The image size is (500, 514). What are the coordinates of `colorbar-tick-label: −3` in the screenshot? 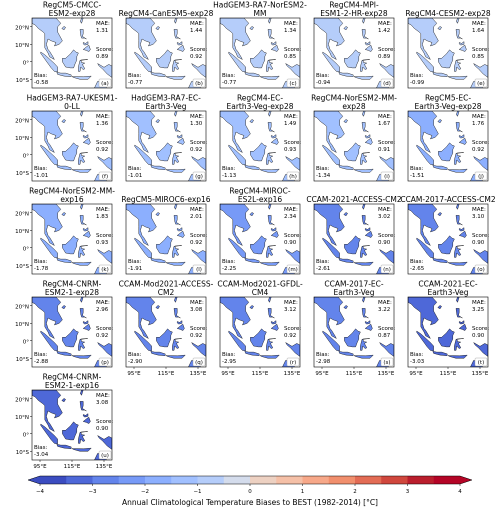 It's located at (92, 492).